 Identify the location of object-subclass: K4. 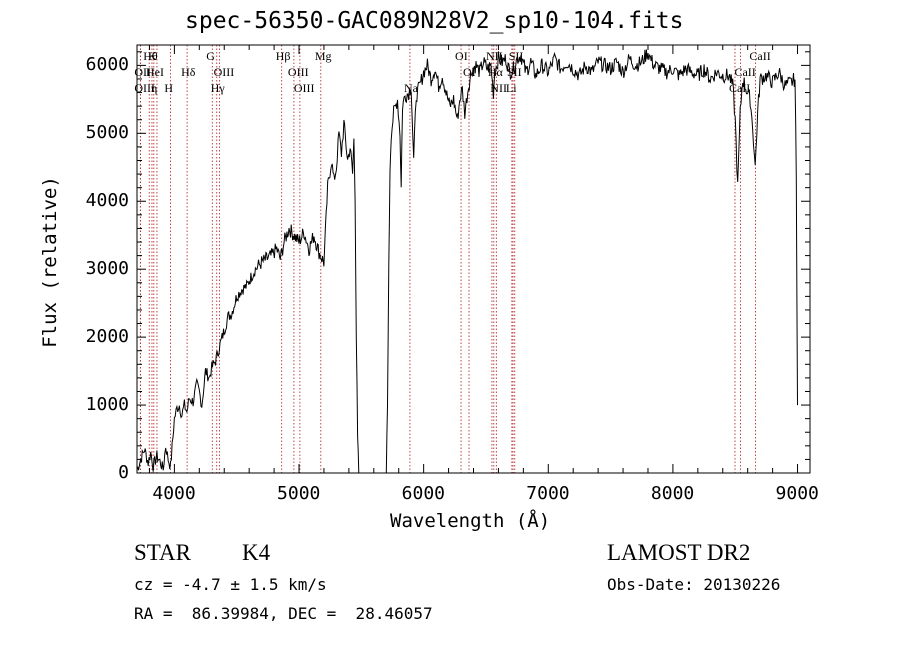
(256, 552).